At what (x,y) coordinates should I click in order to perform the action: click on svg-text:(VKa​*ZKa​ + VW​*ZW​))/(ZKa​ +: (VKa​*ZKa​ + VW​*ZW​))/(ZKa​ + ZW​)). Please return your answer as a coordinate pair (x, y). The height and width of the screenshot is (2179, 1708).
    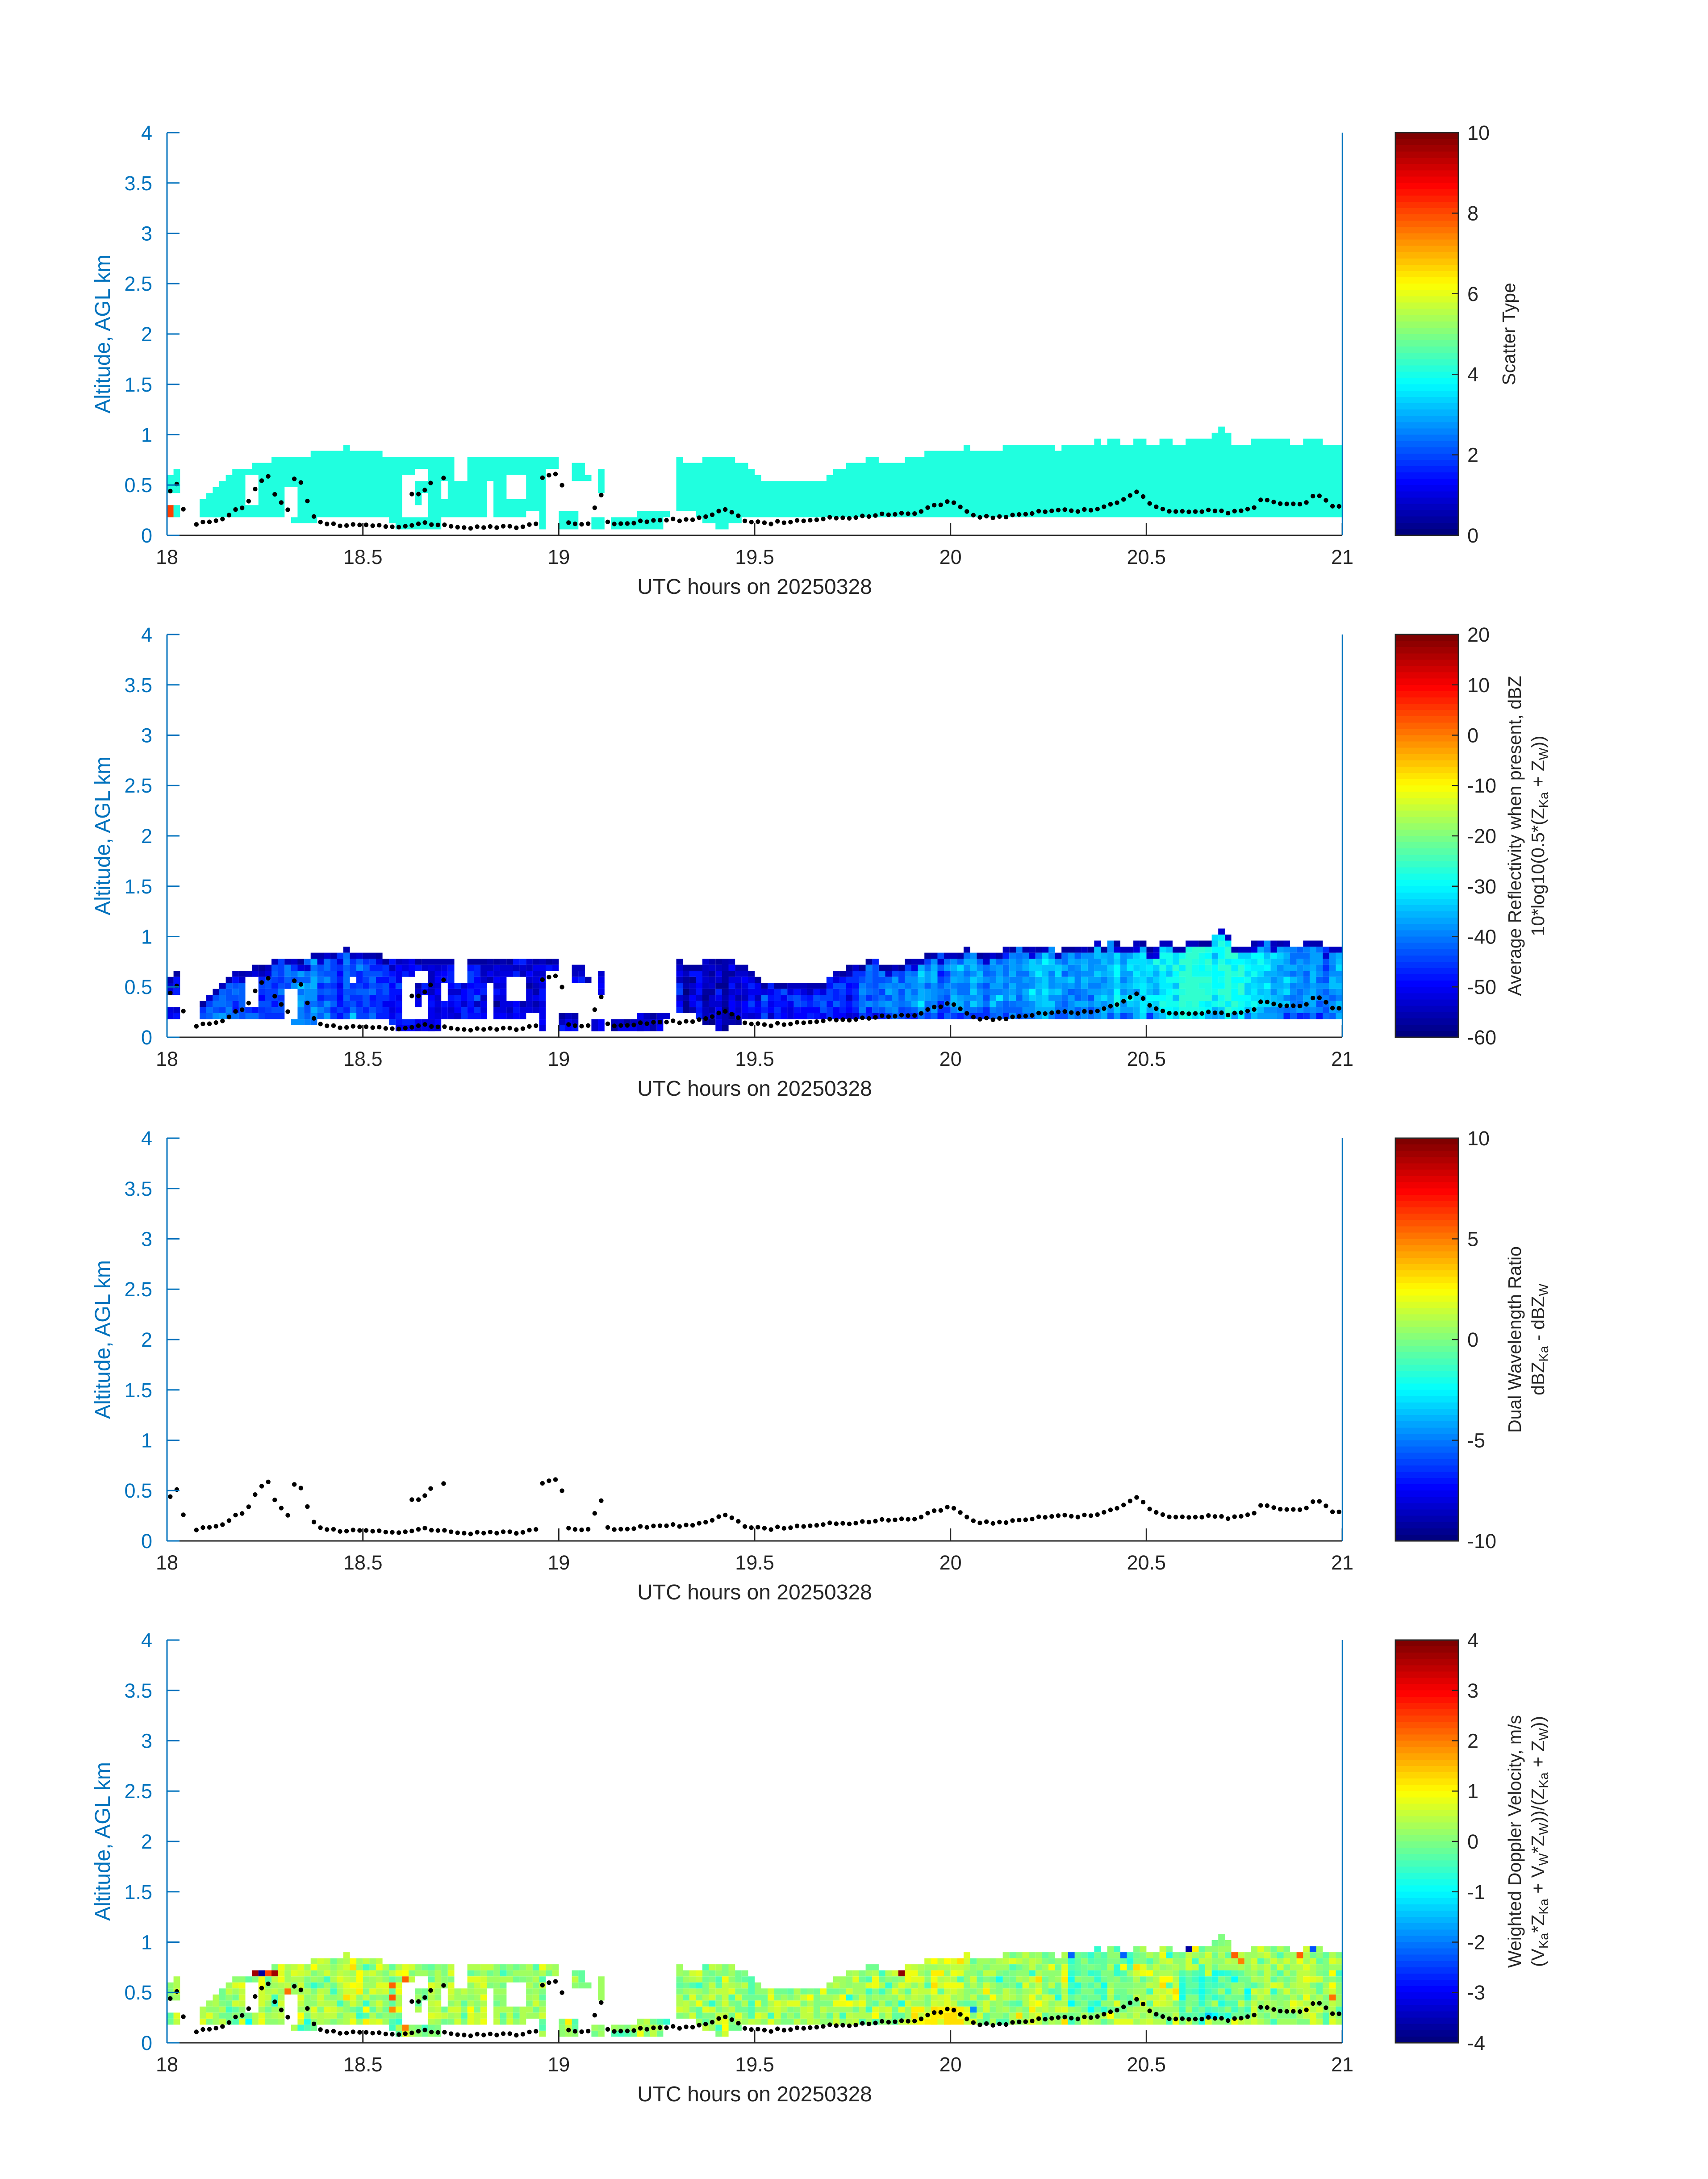
    Looking at the image, I should click on (1539, 1841).